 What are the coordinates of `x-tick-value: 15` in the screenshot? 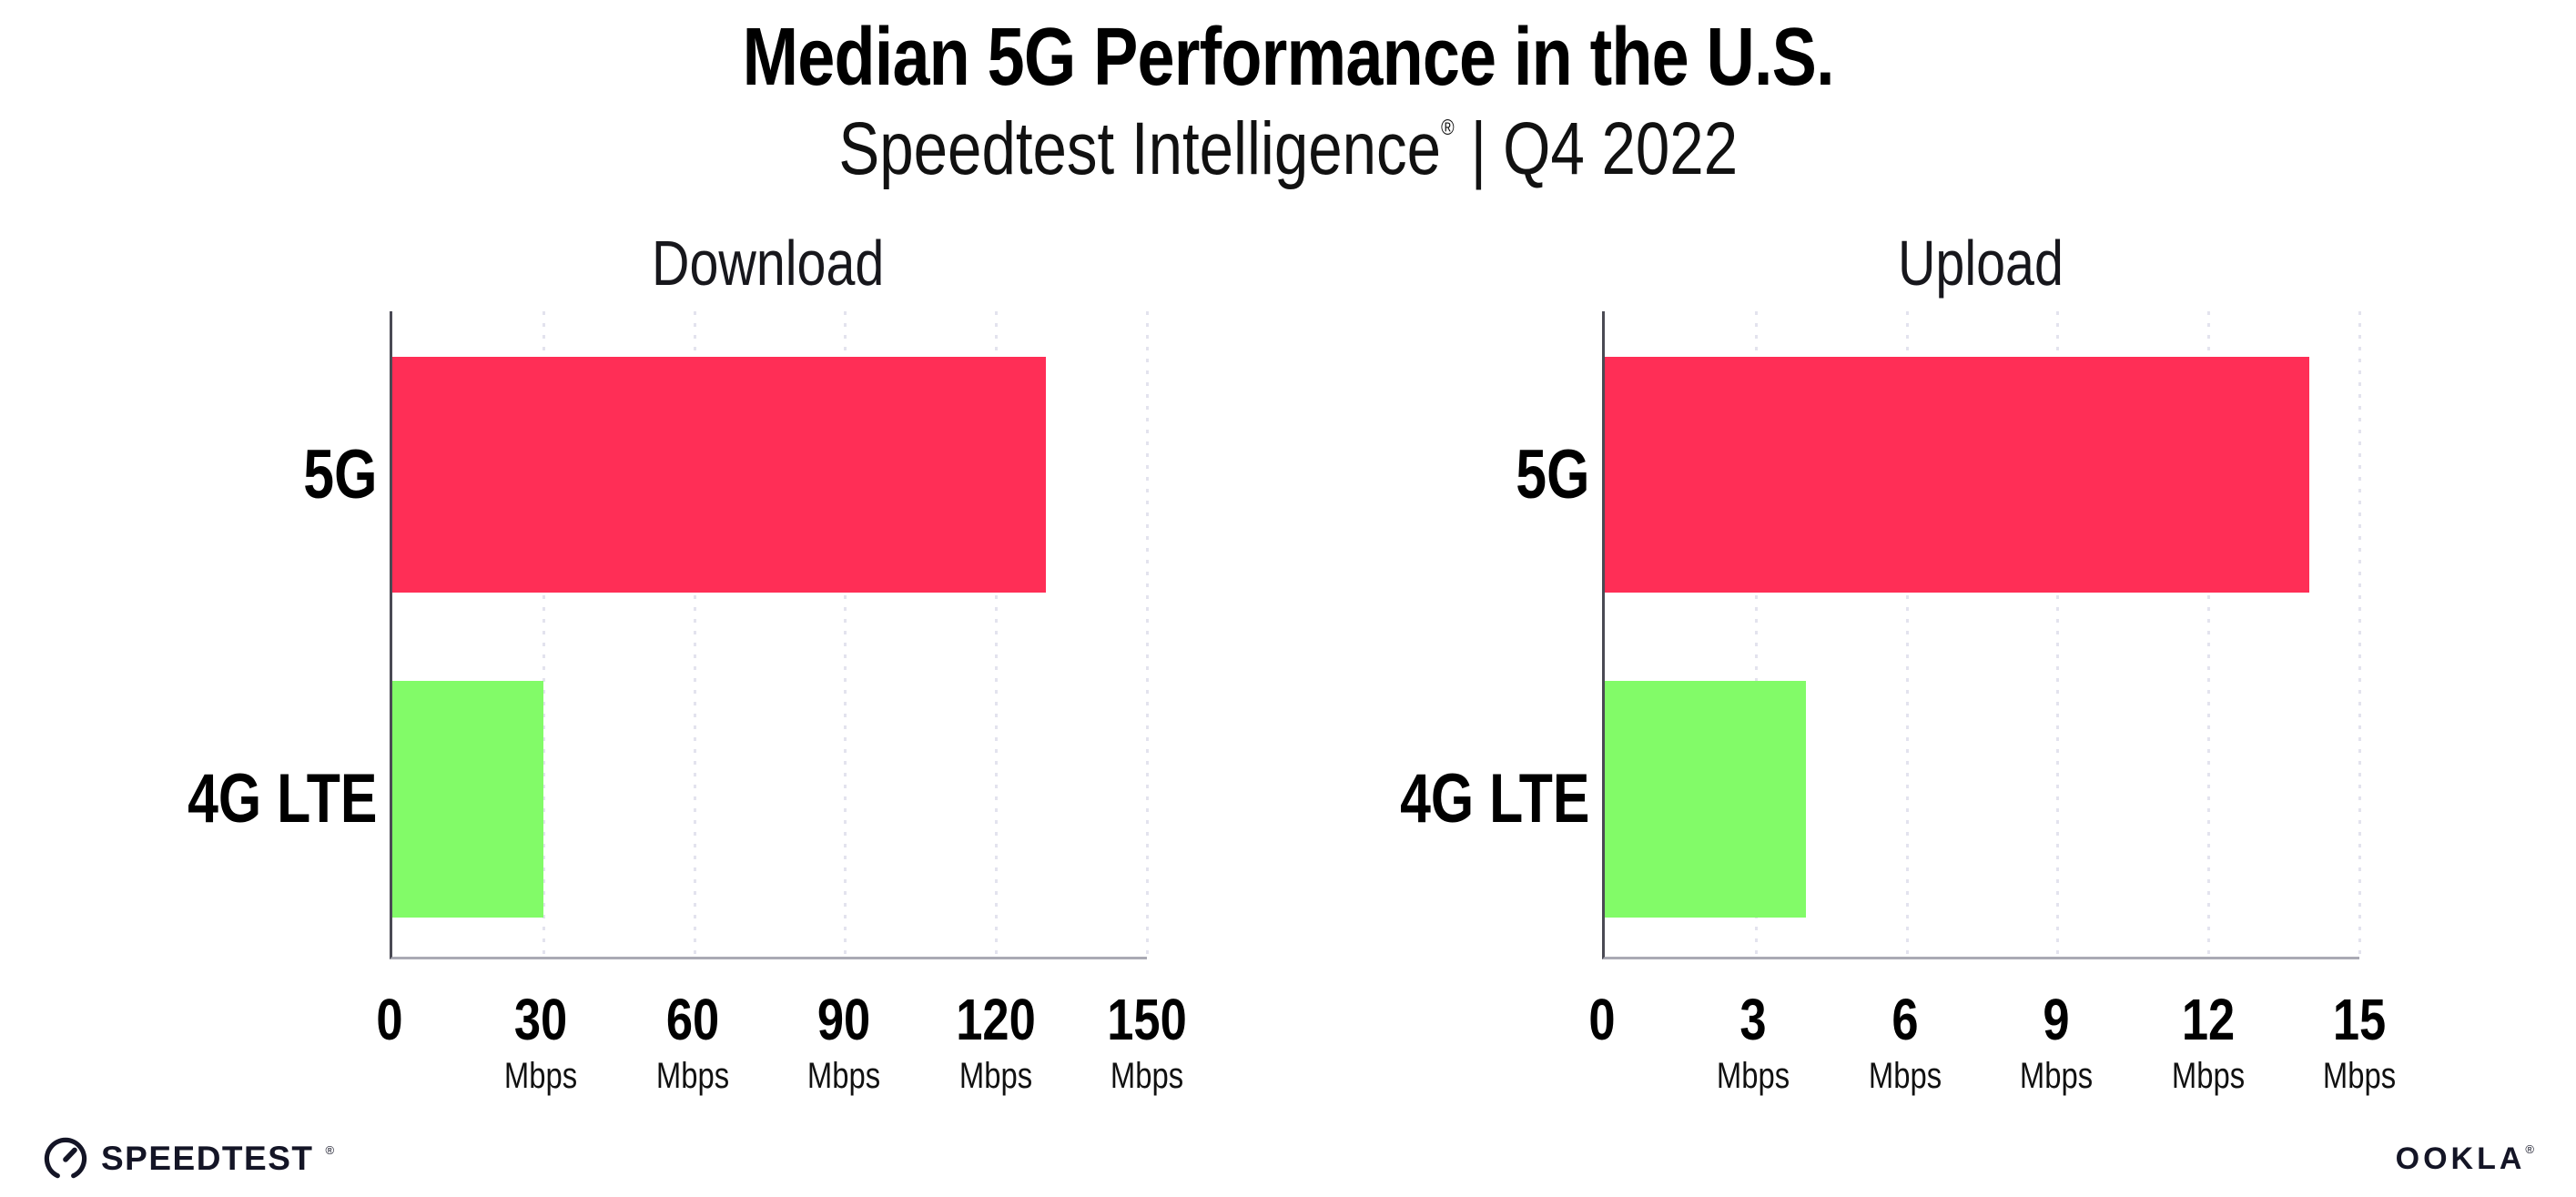 It's located at (2359, 1019).